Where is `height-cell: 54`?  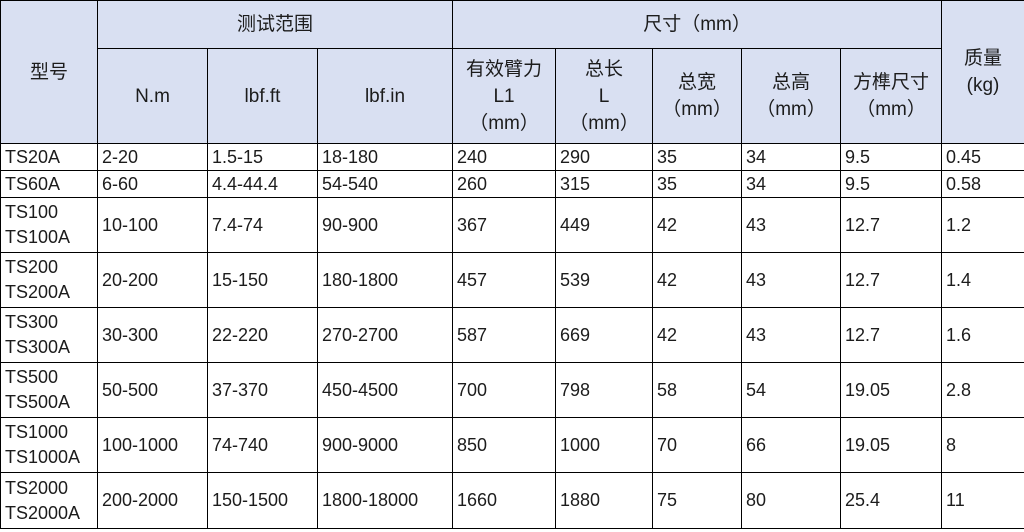 height-cell: 54 is located at coordinates (791, 390).